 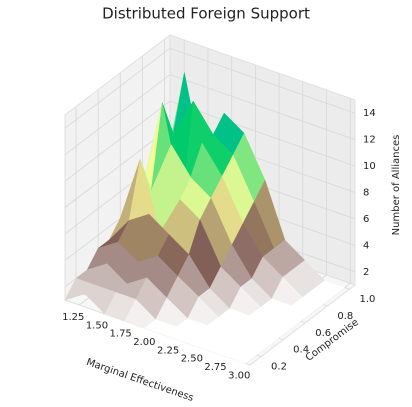 What do you see at coordinates (144, 342) in the screenshot?
I see `x-tick-label: 2.00` at bounding box center [144, 342].